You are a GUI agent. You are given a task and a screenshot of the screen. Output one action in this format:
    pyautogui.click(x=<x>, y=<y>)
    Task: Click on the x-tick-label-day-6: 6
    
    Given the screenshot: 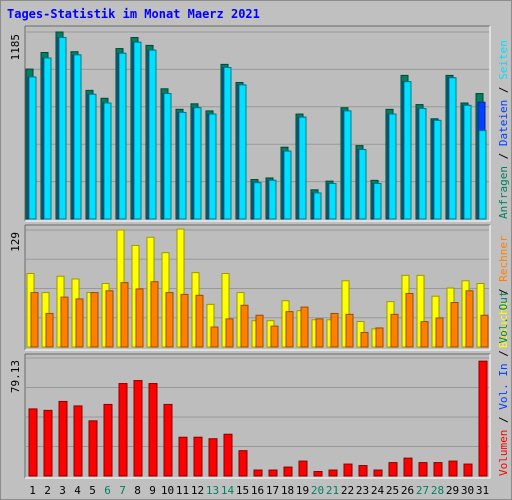 What is the action you would take?
    pyautogui.click(x=107, y=490)
    